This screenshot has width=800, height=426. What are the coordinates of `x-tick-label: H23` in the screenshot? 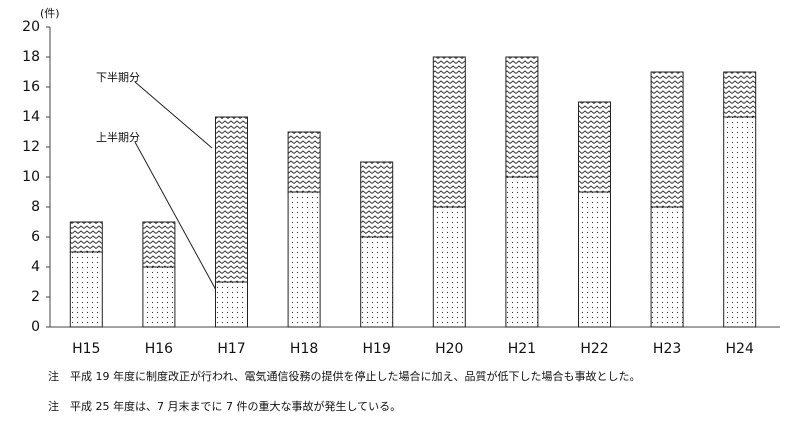 It's located at (667, 349).